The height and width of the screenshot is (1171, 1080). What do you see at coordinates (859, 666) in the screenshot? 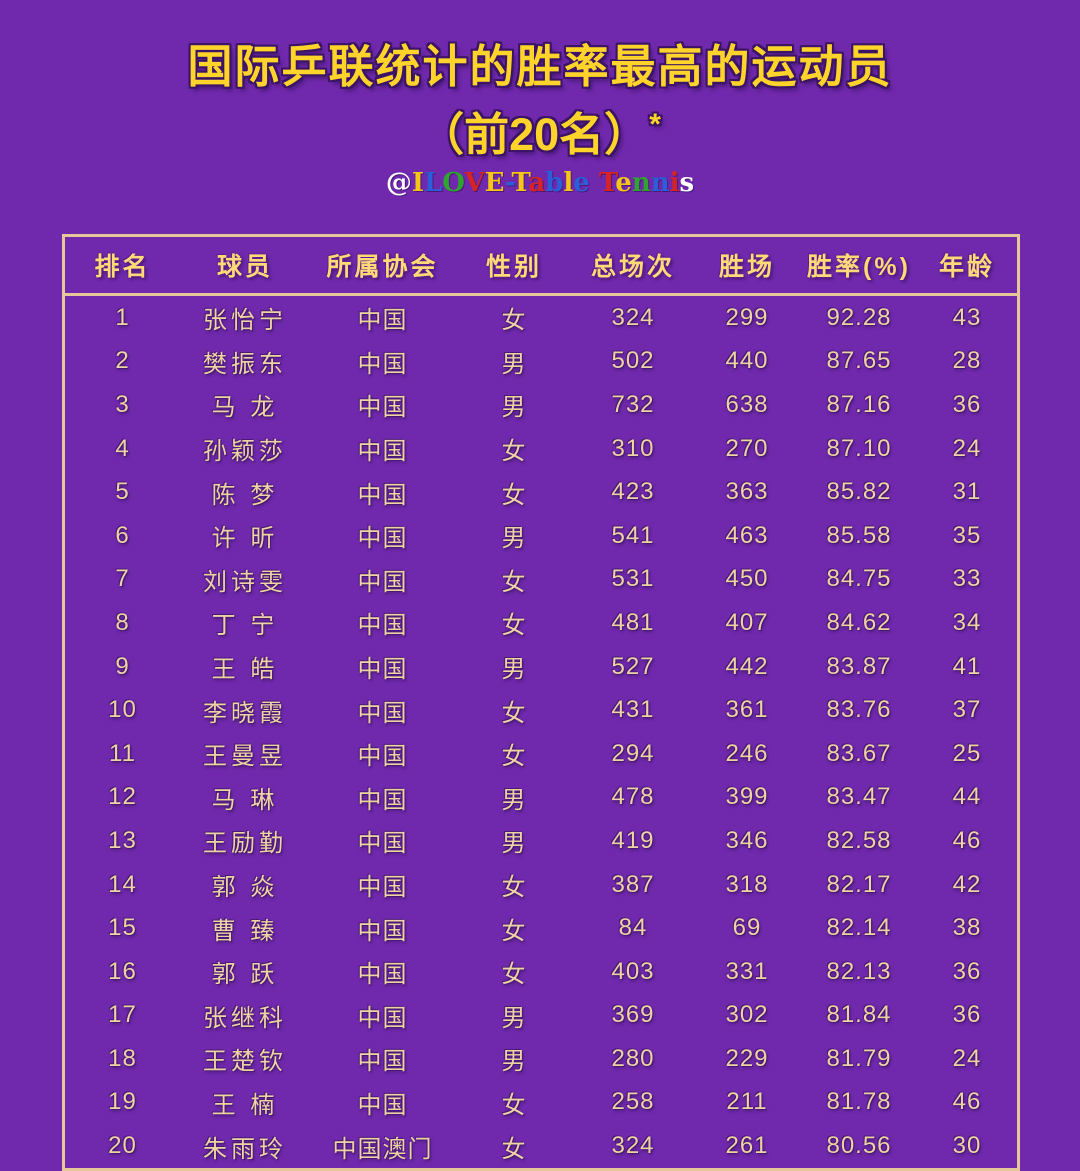
I see `cell-win-rate: 83.87` at bounding box center [859, 666].